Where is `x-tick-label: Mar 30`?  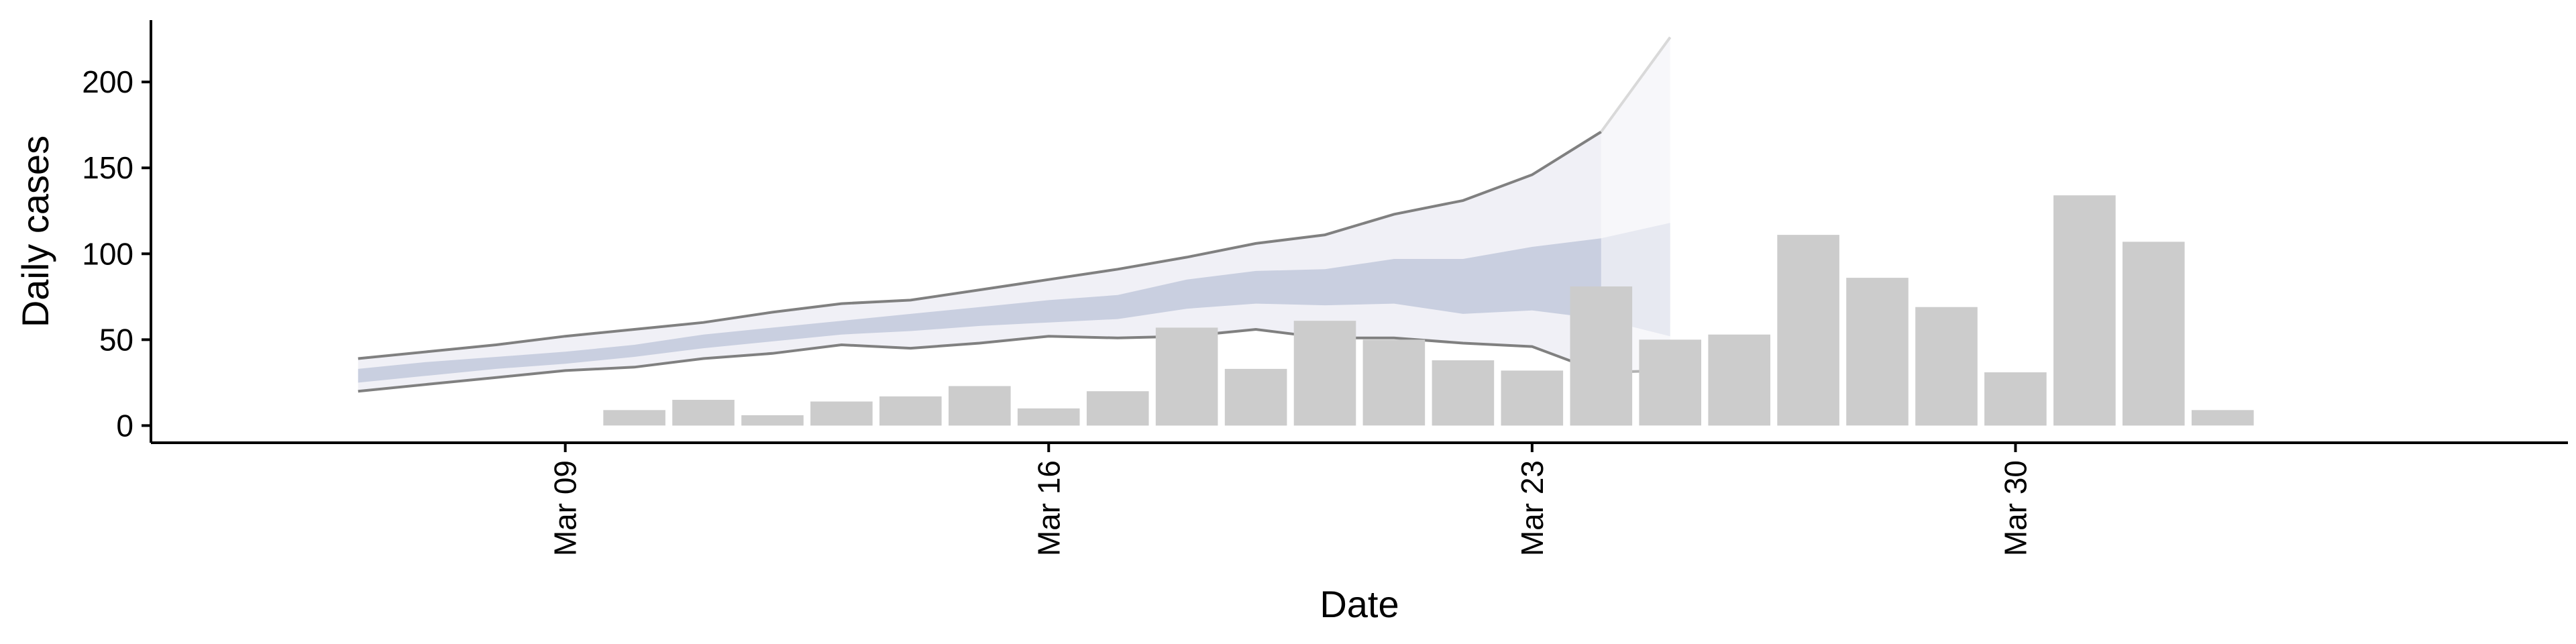
x-tick-label: Mar 30 is located at coordinates (2015, 508).